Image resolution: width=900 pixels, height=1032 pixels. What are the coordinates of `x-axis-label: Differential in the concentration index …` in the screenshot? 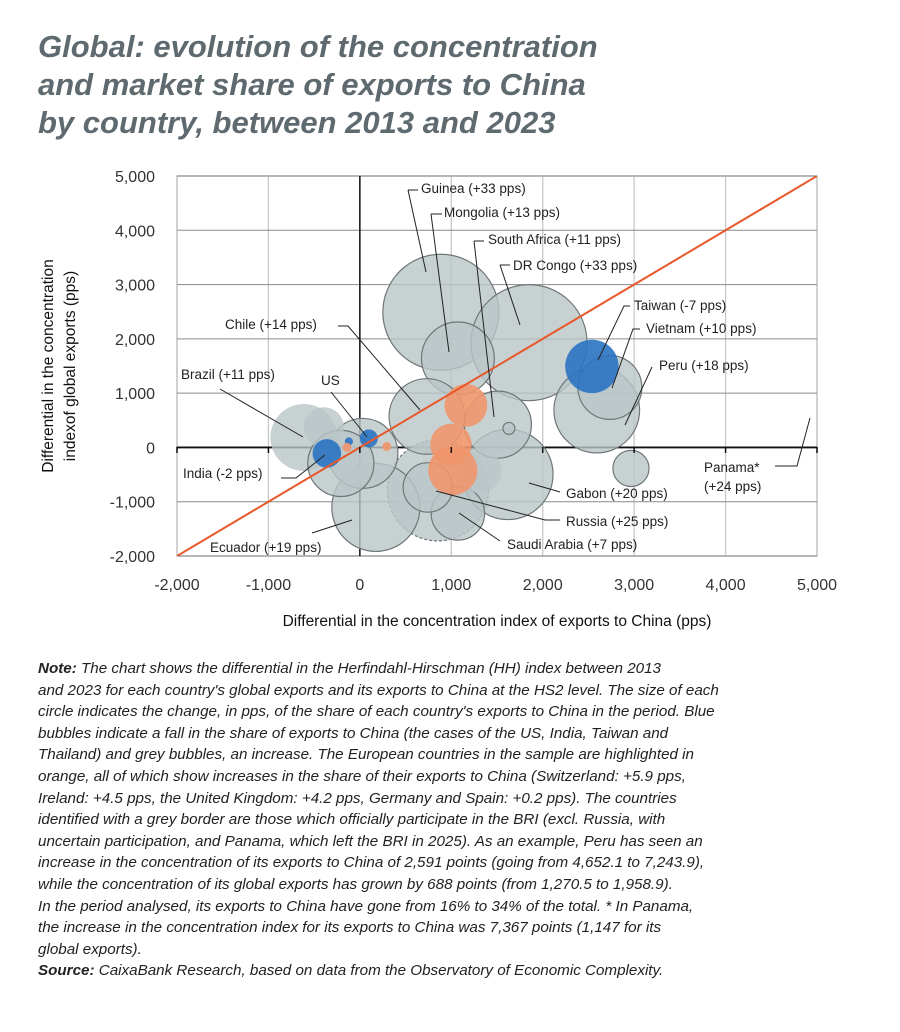 It's located at (497, 621).